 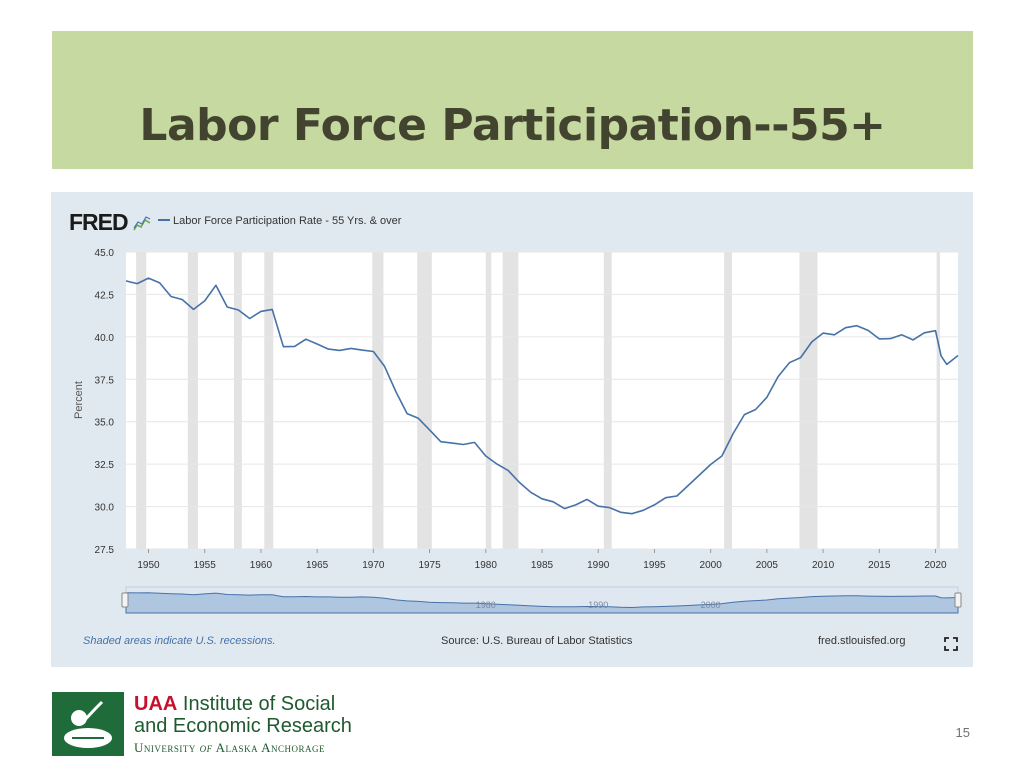 I want to click on uaa-wordmark: UAA, so click(x=156, y=704).